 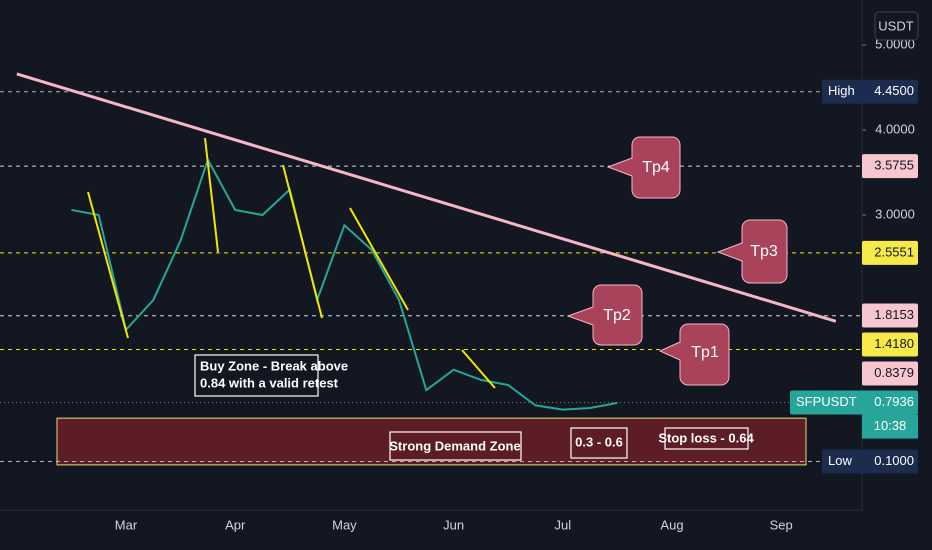 I want to click on level-value: 1.4180, so click(x=894, y=343).